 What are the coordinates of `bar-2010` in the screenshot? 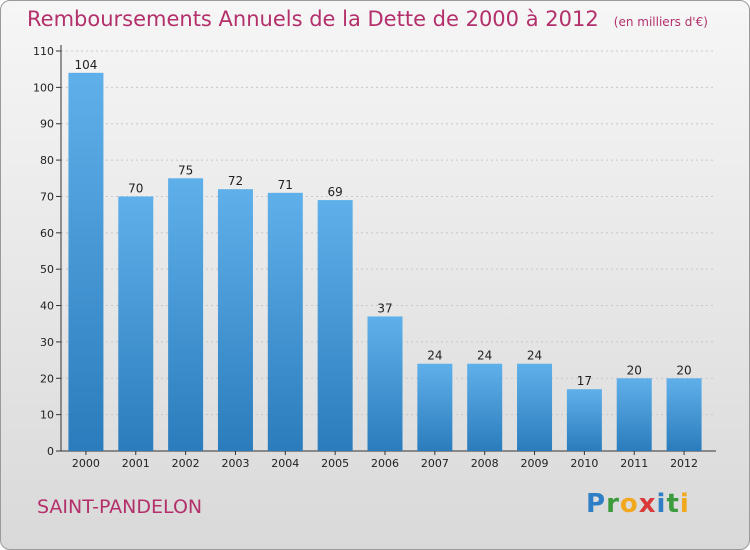 It's located at (584, 420).